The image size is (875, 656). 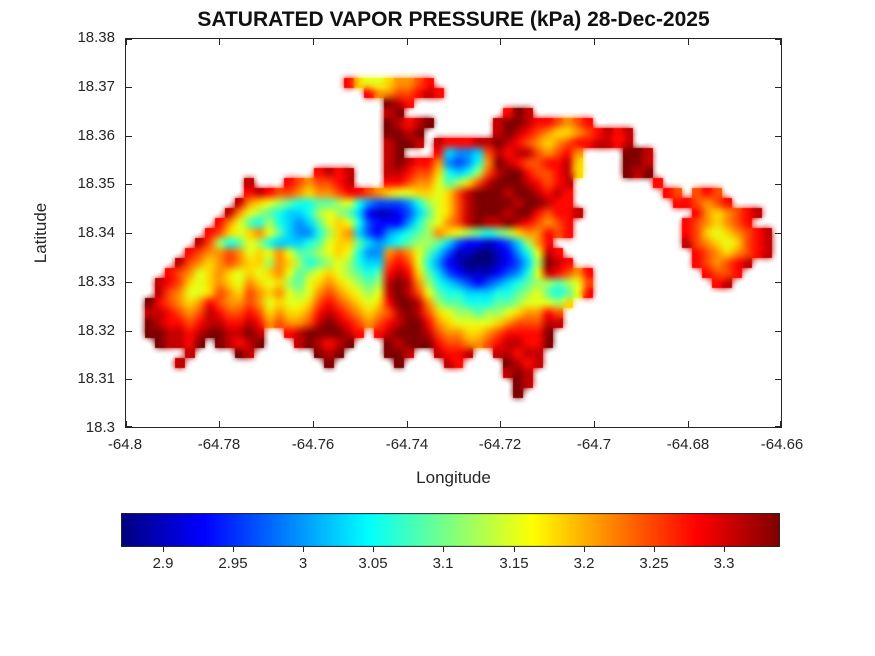 I want to click on colorbar-tick-label: 3.3, so click(x=724, y=563).